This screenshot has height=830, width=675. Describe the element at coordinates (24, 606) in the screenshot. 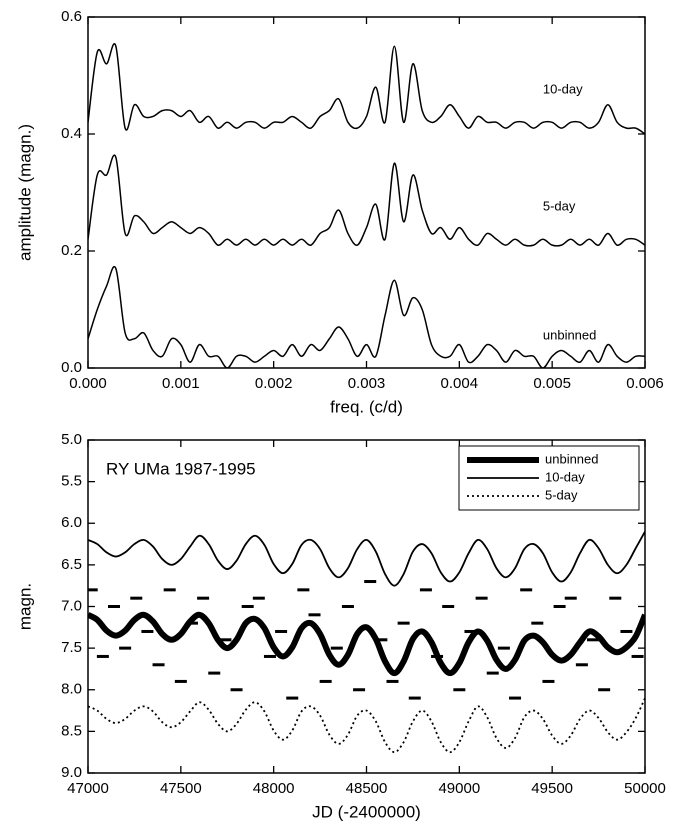

I see `y-axis-title: magn.` at that location.